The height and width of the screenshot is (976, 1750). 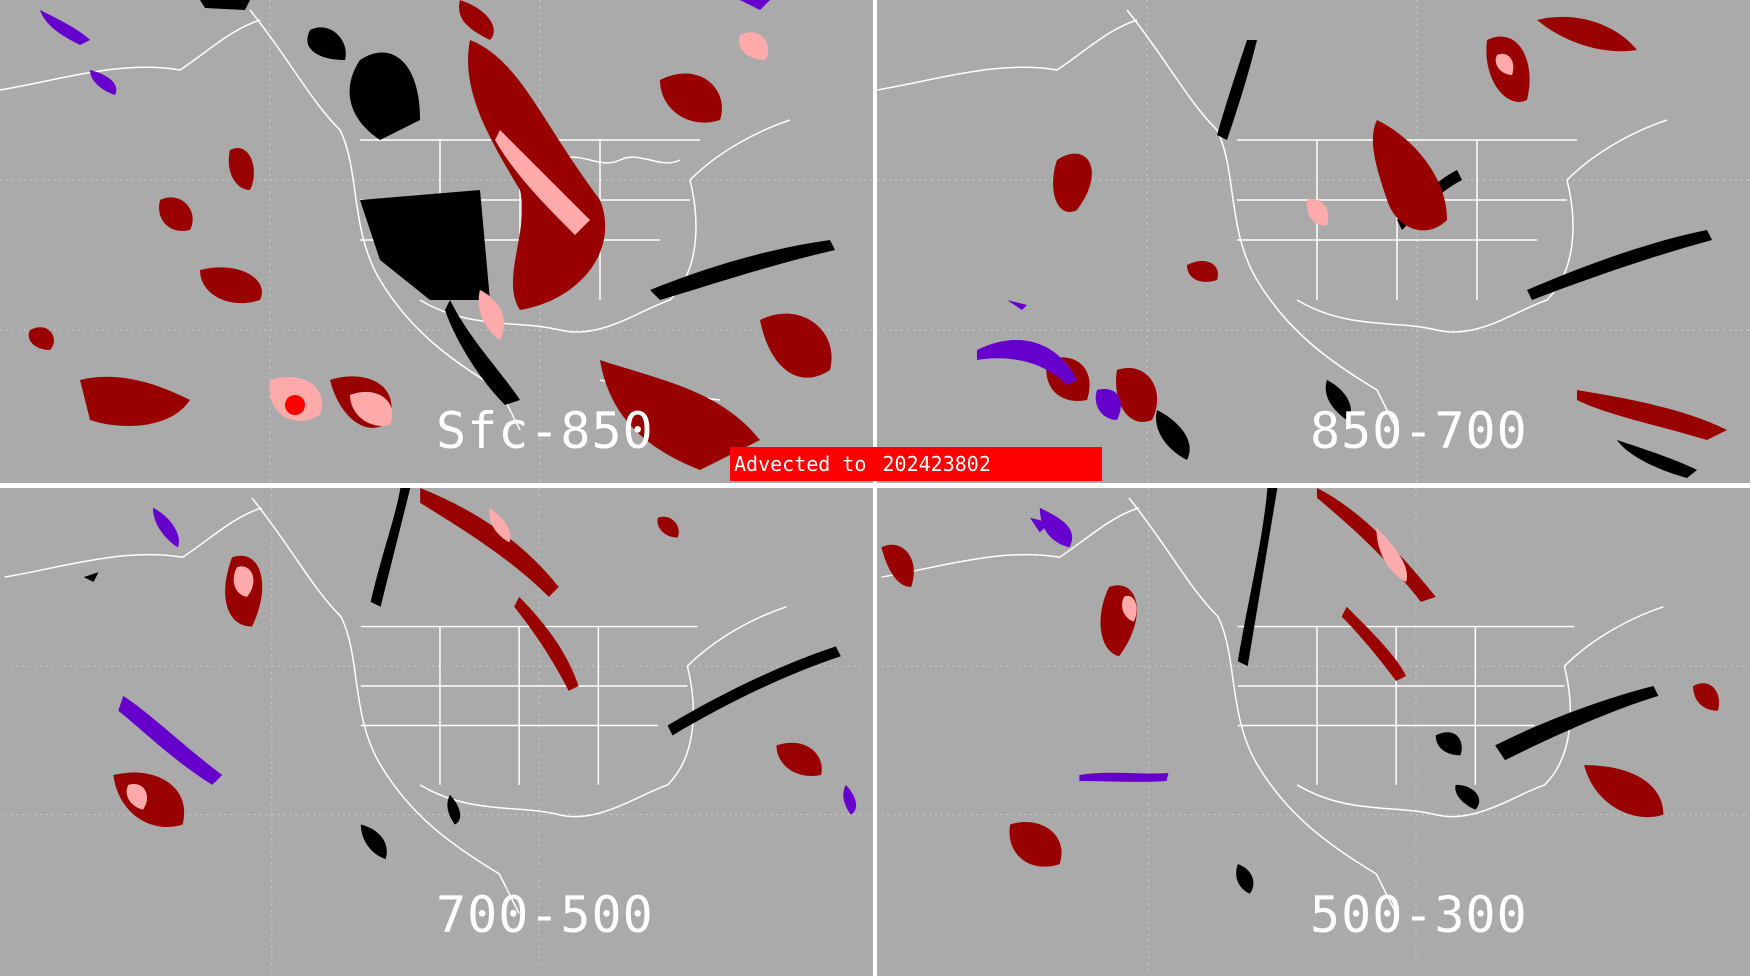 What do you see at coordinates (875, 488) in the screenshot?
I see `vertical-divider` at bounding box center [875, 488].